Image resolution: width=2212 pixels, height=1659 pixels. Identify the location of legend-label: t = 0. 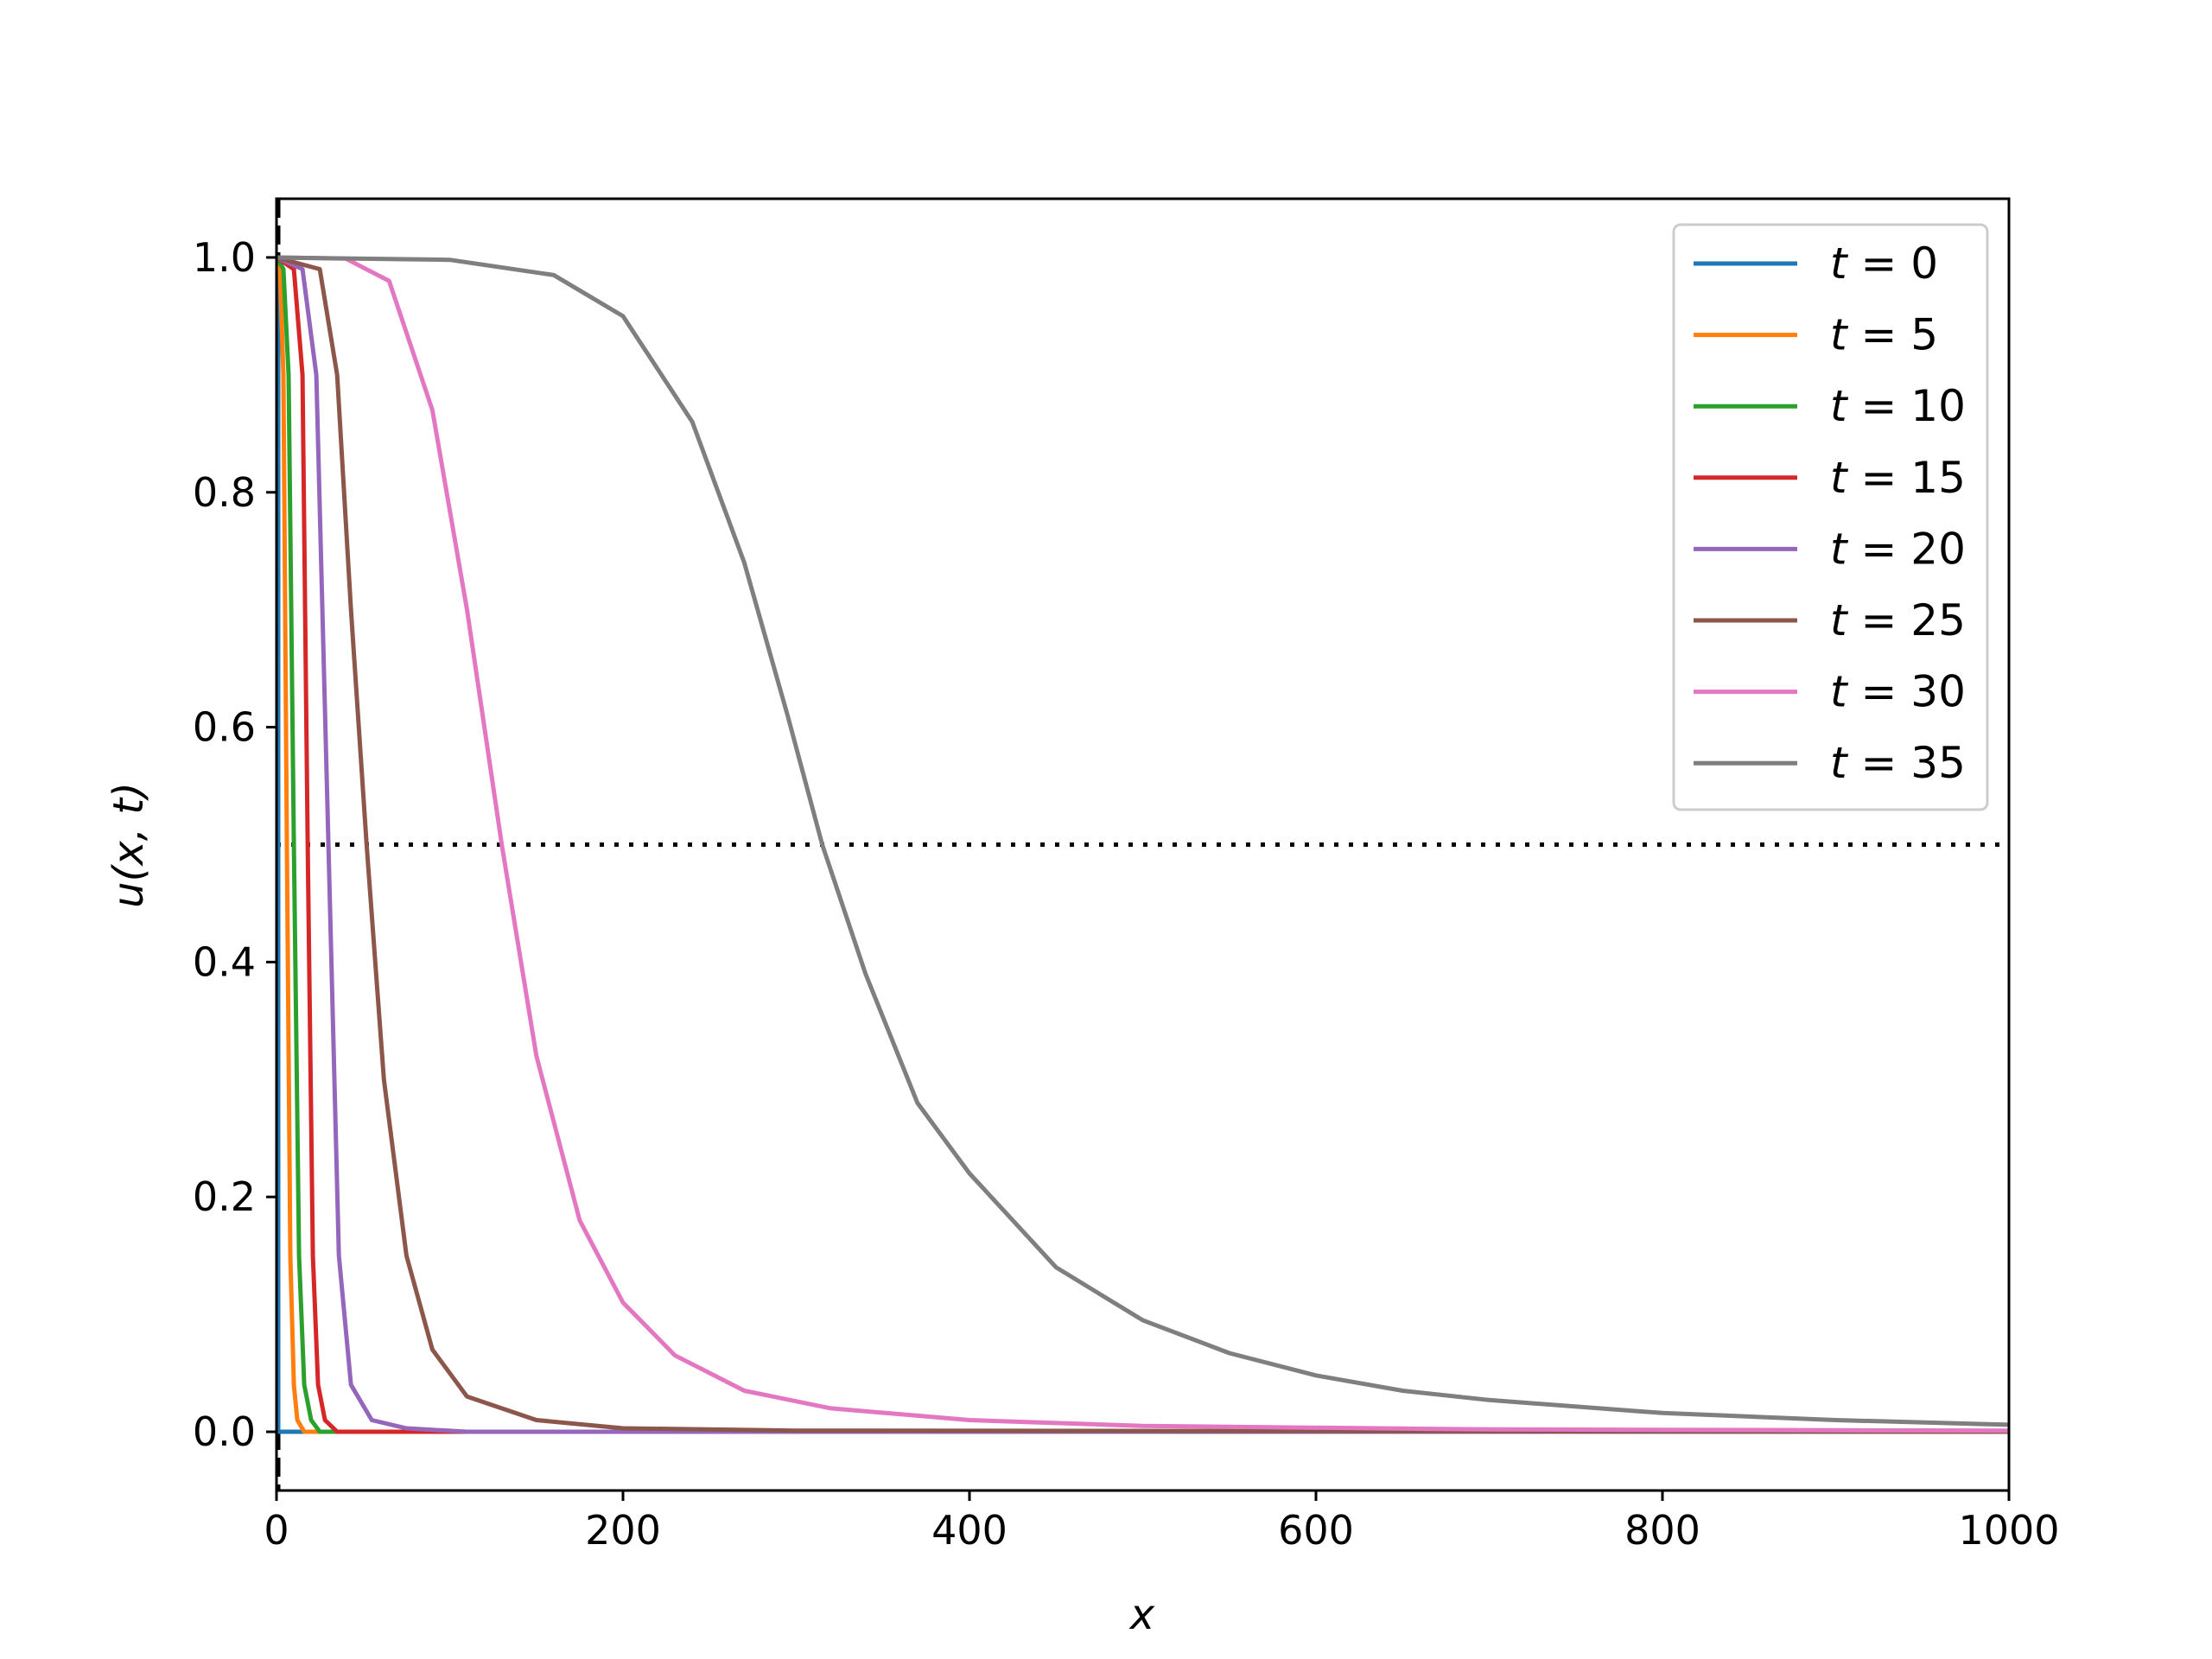
(1884, 263).